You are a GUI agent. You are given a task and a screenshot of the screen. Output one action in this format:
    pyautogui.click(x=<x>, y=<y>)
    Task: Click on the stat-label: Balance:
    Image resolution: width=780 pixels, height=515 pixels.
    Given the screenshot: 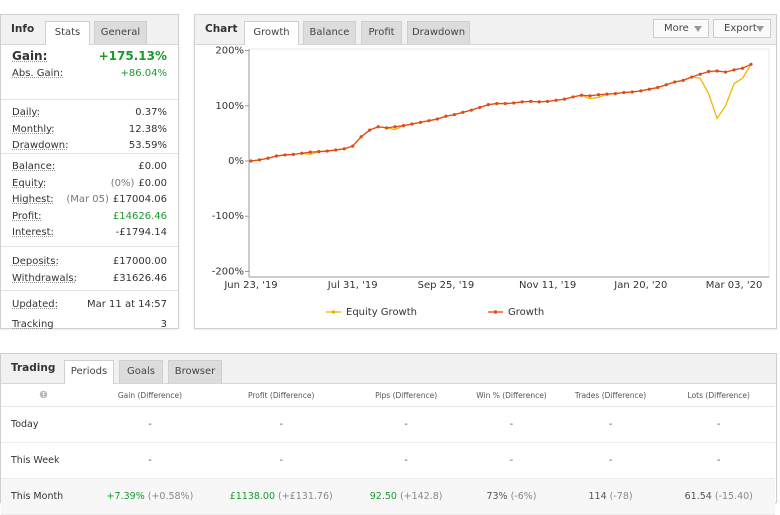 What is the action you would take?
    pyautogui.click(x=34, y=166)
    